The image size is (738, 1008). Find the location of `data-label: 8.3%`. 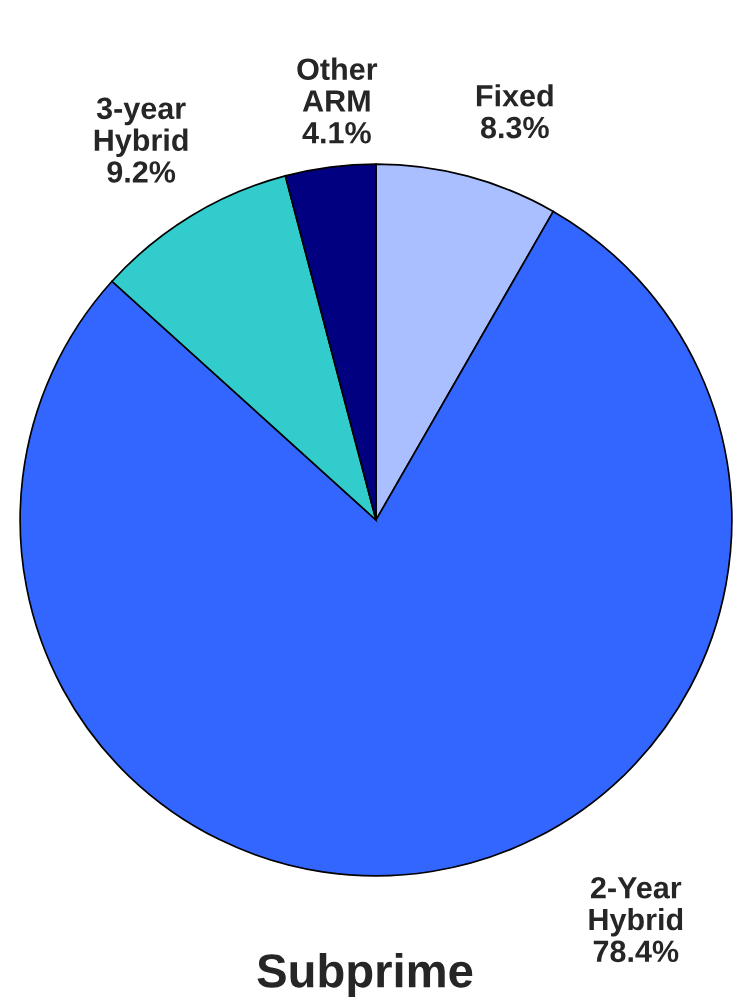

data-label: 8.3% is located at coordinates (514, 127).